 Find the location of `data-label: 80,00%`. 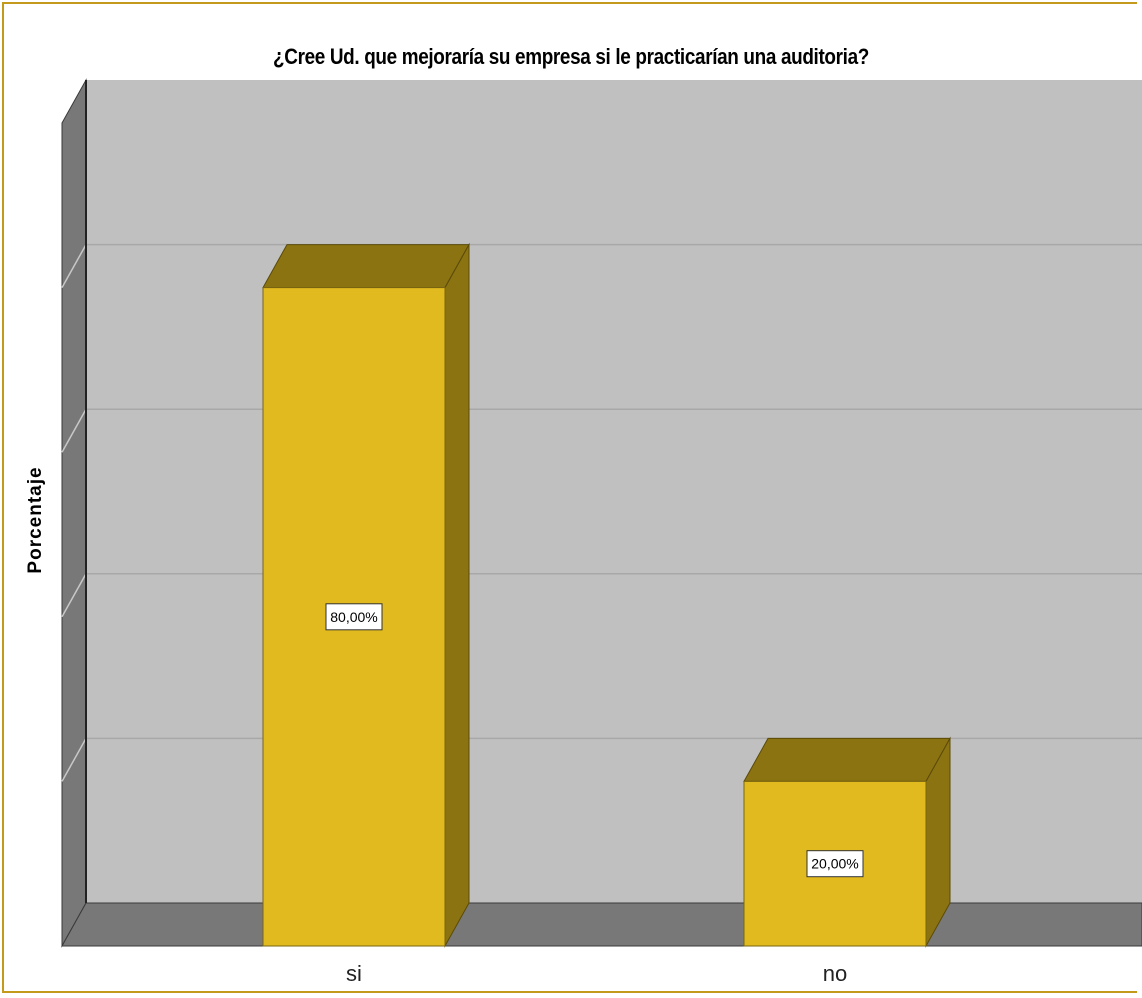

data-label: 80,00% is located at coordinates (353, 617).